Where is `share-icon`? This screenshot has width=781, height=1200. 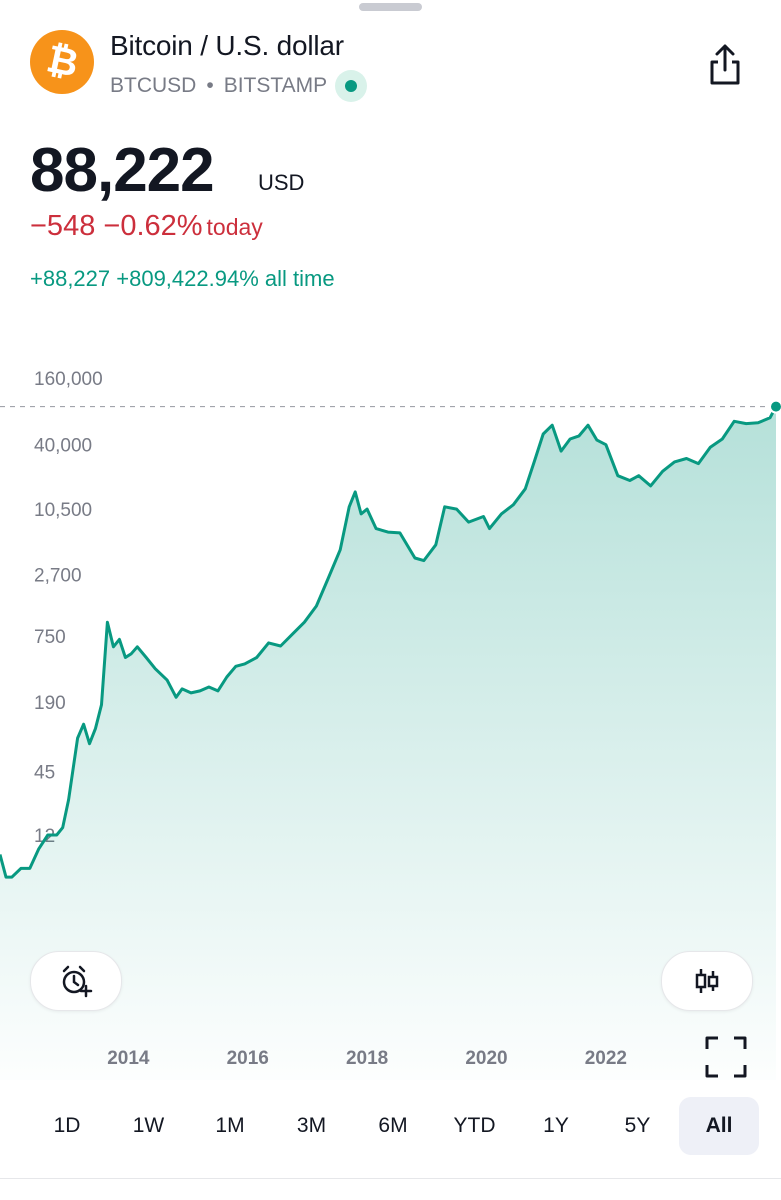
share-icon is located at coordinates (725, 65).